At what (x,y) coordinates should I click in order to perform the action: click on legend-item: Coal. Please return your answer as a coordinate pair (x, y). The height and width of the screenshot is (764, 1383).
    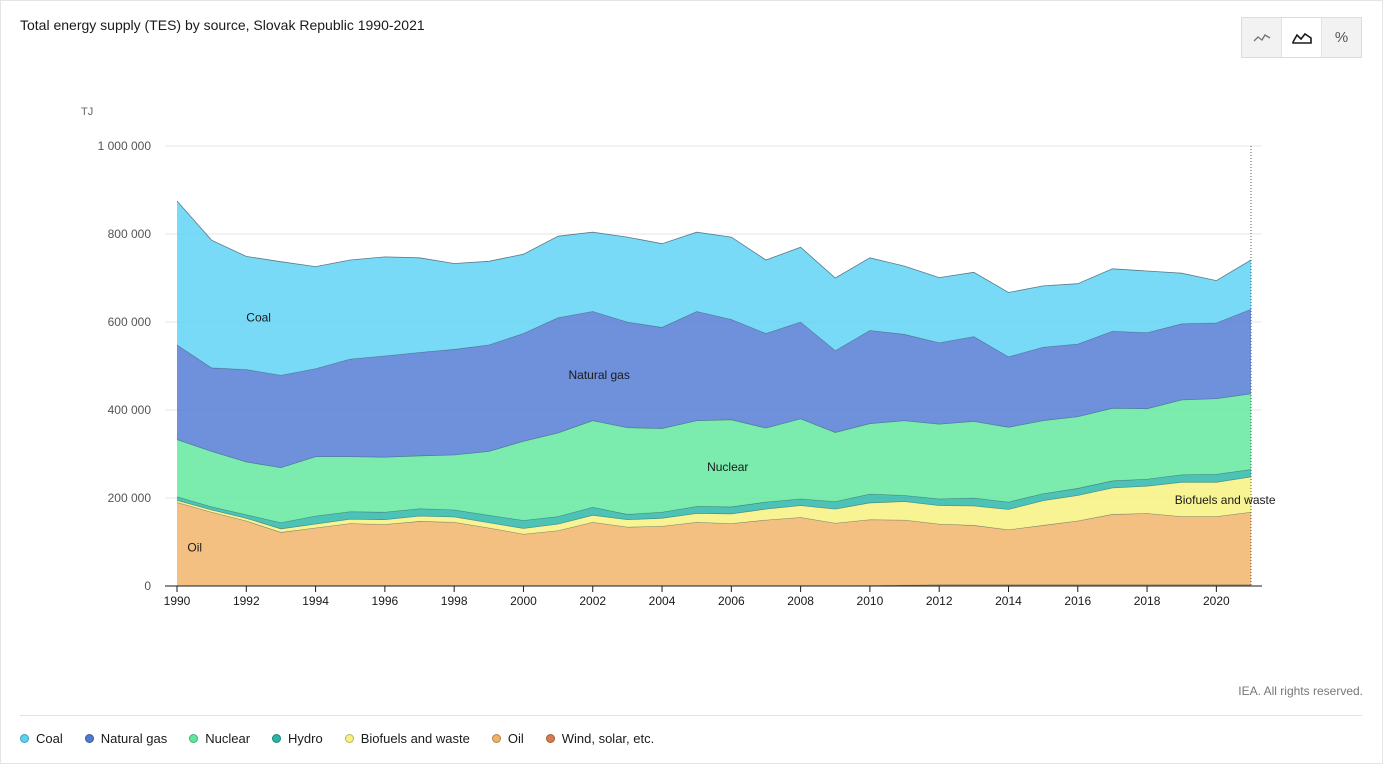
    Looking at the image, I should click on (41, 738).